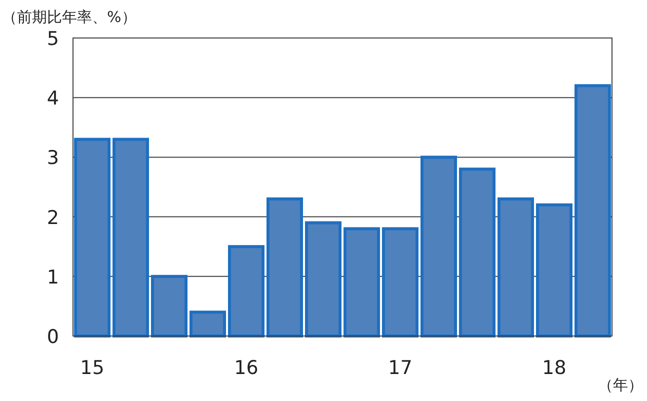  I want to click on x-tick-label: 16, so click(246, 368).